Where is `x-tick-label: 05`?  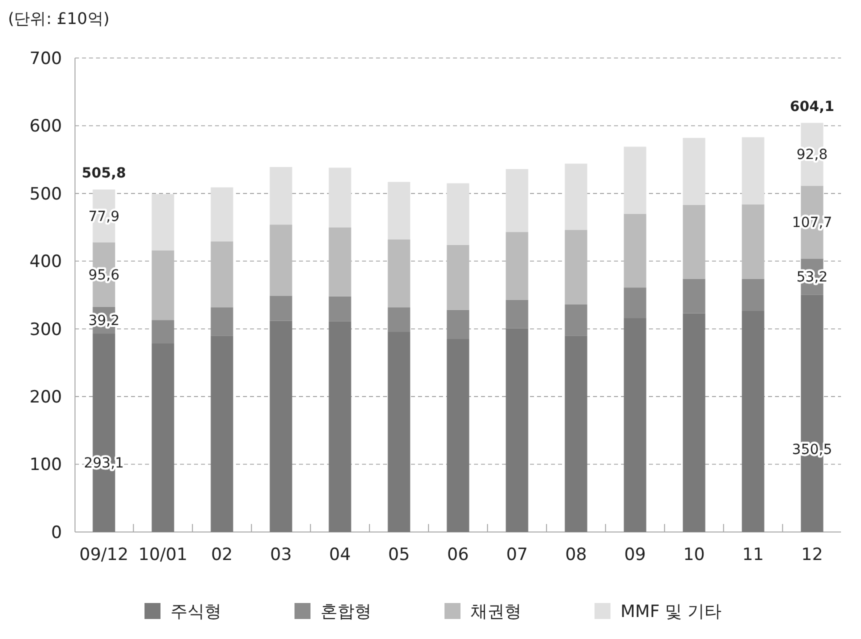
x-tick-label: 05 is located at coordinates (399, 555).